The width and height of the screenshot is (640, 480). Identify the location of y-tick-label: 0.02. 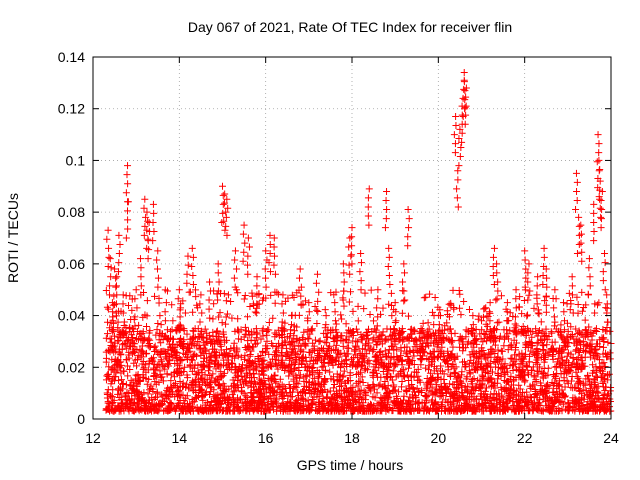
(71, 367).